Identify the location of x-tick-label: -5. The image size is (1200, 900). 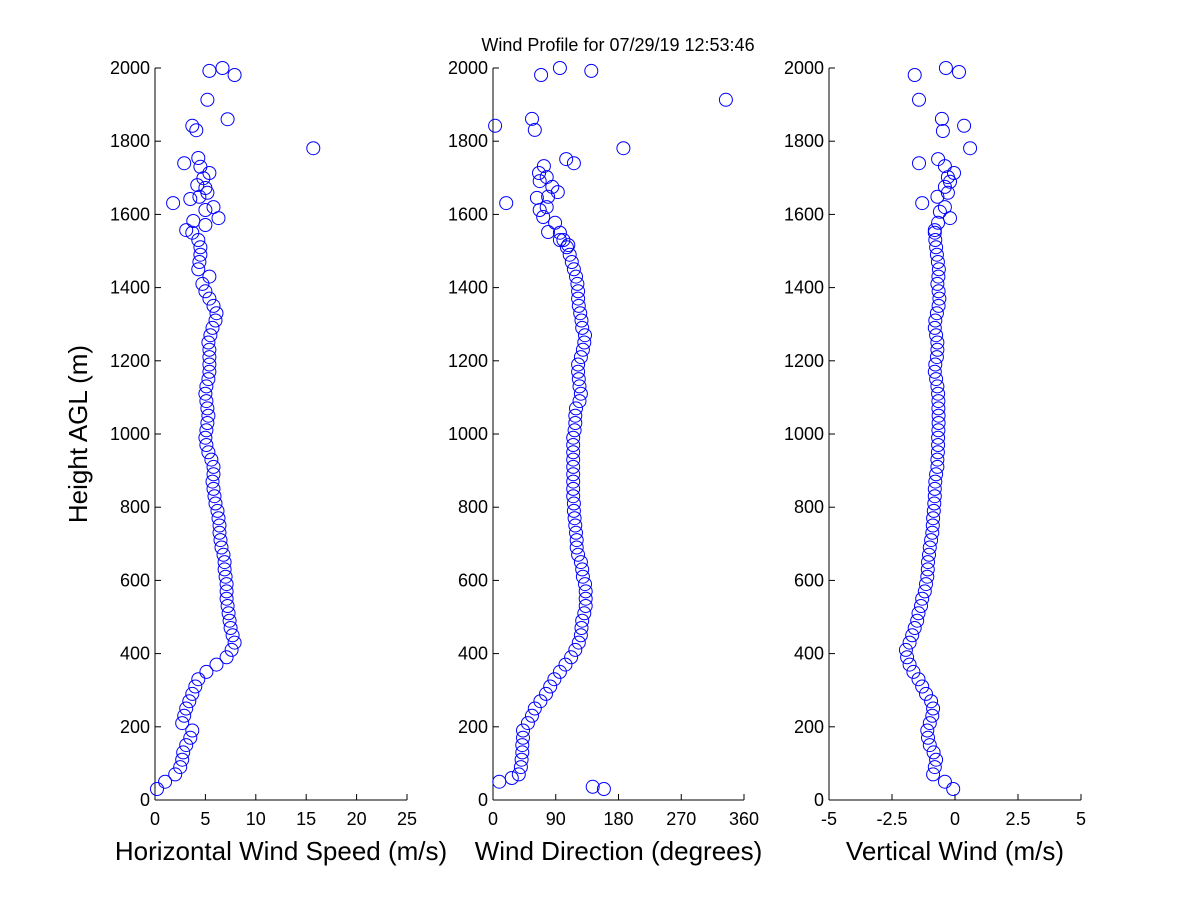
(829, 819).